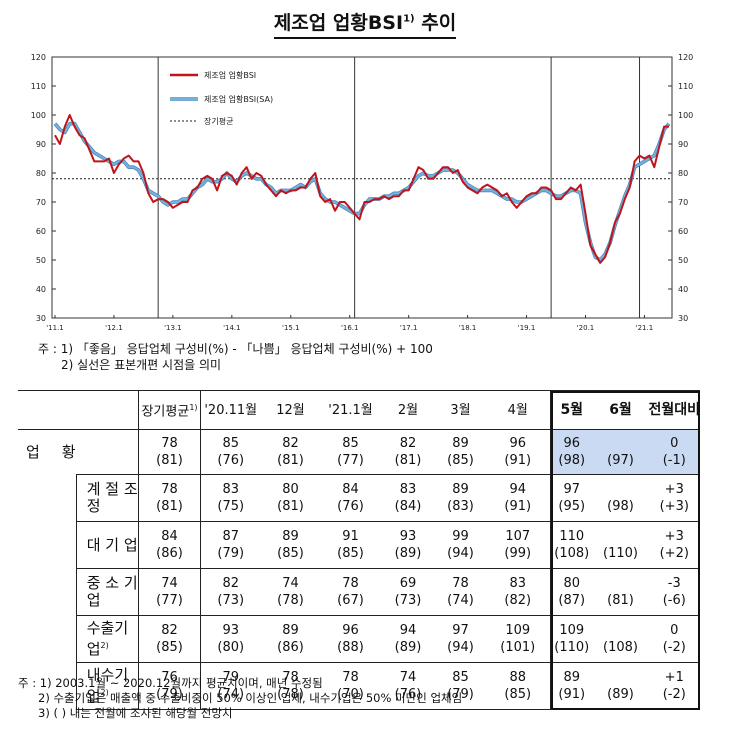 The height and width of the screenshot is (751, 730). What do you see at coordinates (674, 498) in the screenshot?
I see `table-cell: +3 (+3)` at bounding box center [674, 498].